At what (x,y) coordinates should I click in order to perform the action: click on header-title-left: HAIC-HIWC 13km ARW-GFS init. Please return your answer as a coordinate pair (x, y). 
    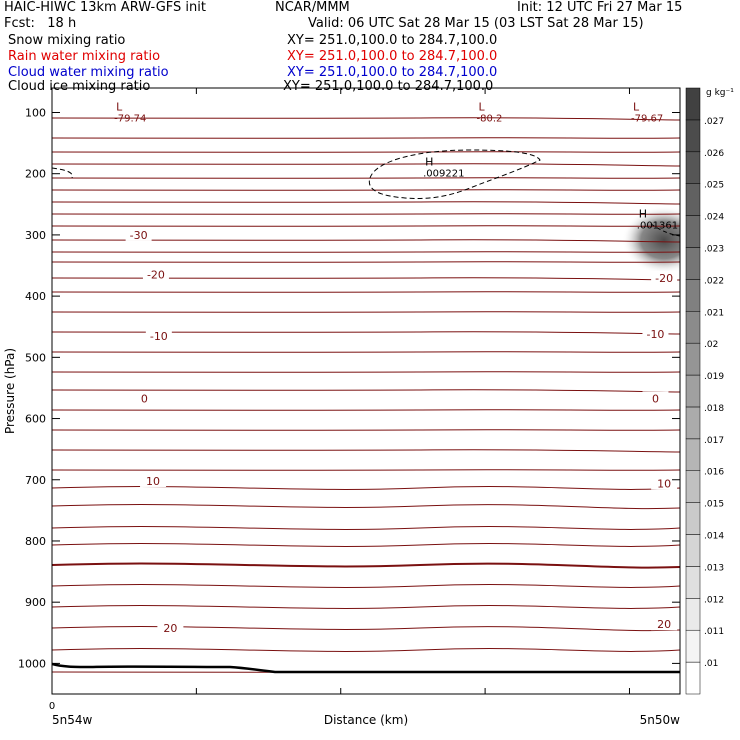
    Looking at the image, I should click on (105, 7).